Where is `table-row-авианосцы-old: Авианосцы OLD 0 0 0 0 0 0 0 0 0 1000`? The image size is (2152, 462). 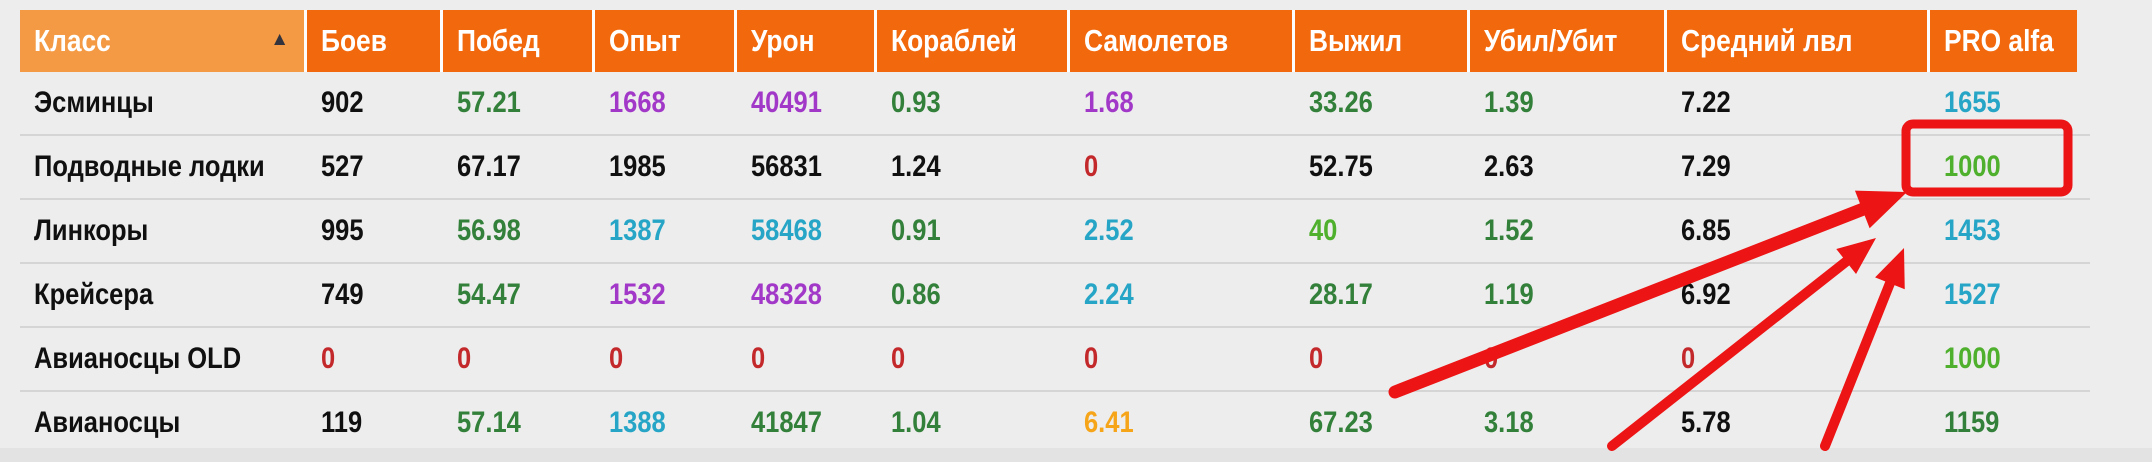
table-row-авианосцы-old: Авианосцы OLD 0 0 0 0 0 0 0 0 0 1000 is located at coordinates (1055, 360).